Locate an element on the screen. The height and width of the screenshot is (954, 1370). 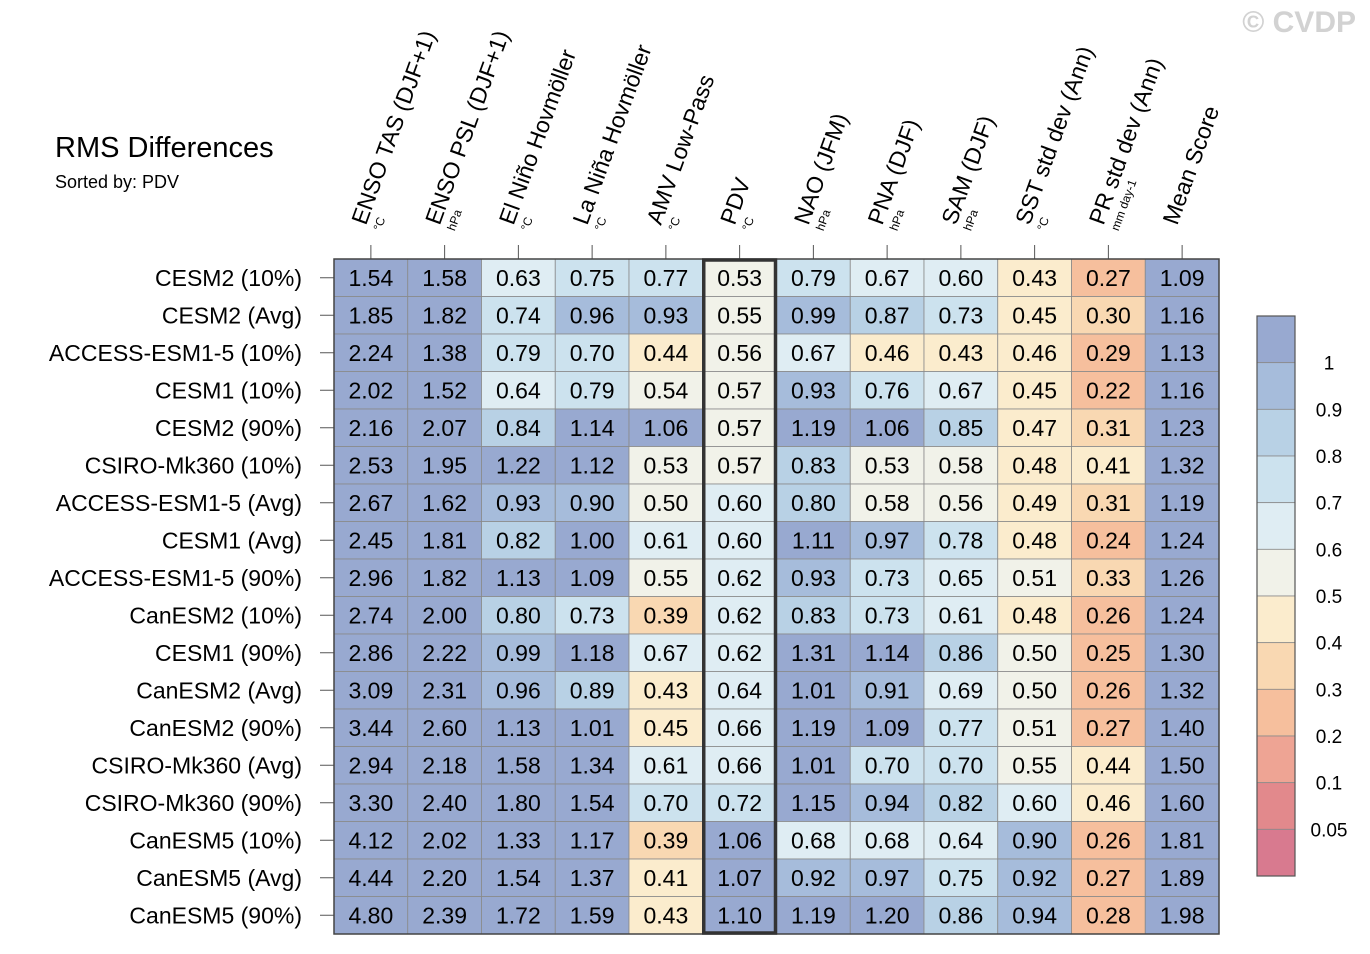
cell-value-label: 1.19 is located at coordinates (813, 915).